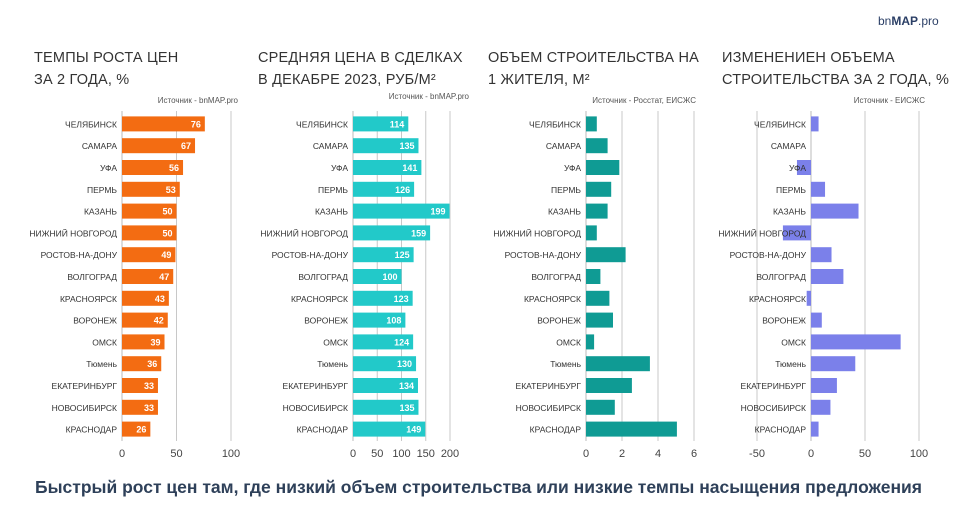  What do you see at coordinates (397, 124) in the screenshot?
I see `chart-2-data-label: 114` at bounding box center [397, 124].